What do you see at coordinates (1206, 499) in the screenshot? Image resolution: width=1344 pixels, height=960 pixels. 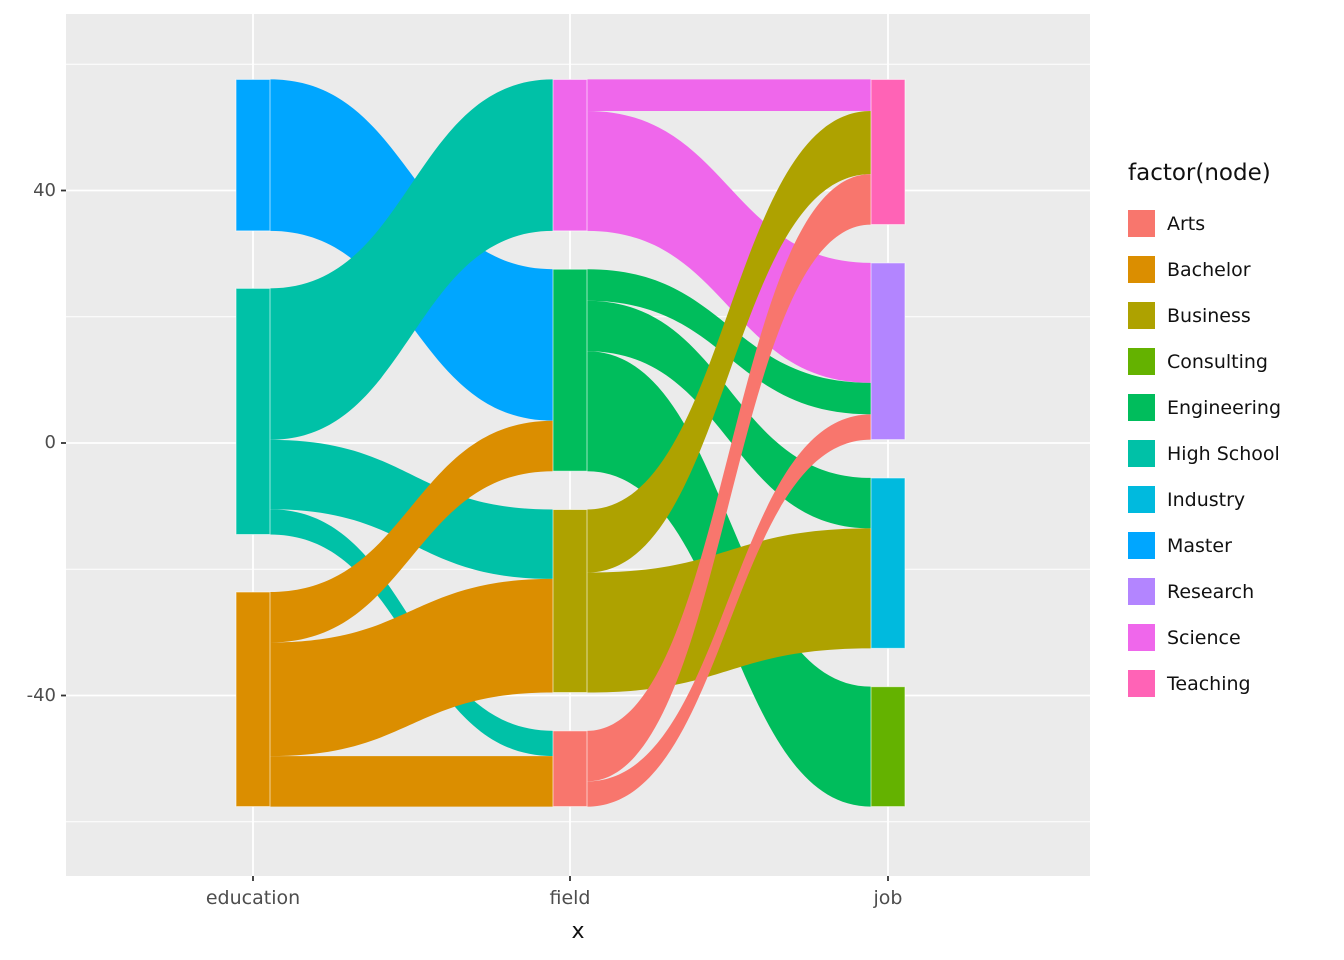 I see `legend-item-label: Industry` at bounding box center [1206, 499].